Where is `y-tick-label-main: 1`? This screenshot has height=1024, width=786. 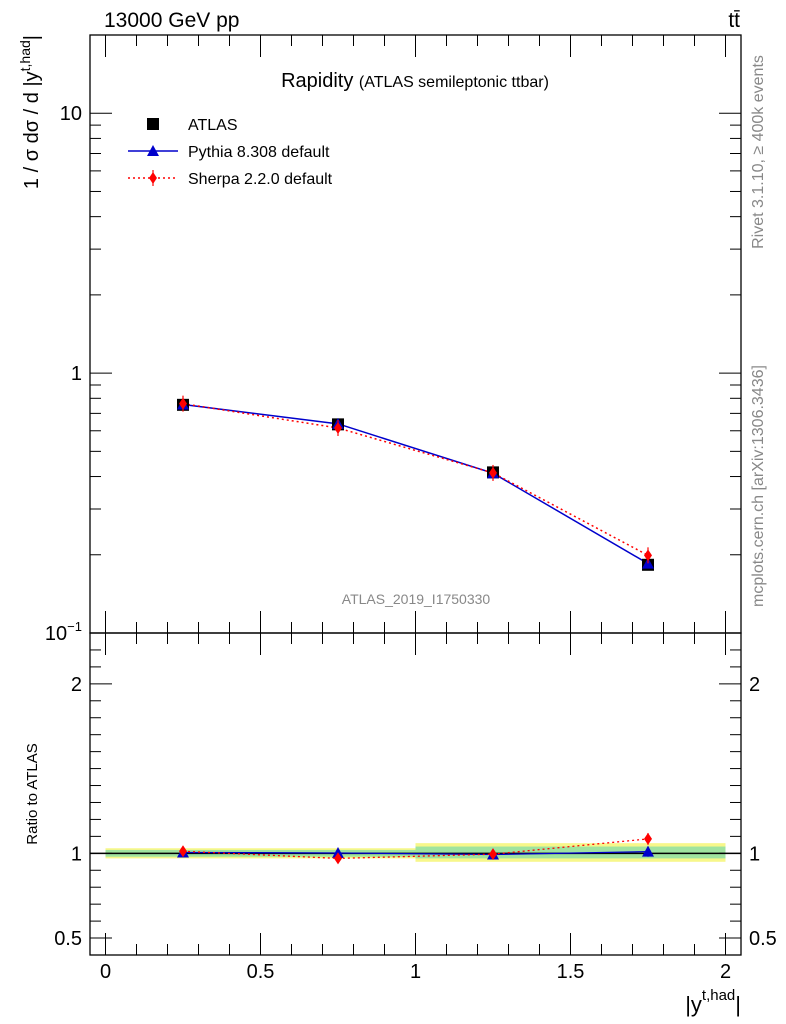
y-tick-label-main: 1 is located at coordinates (76, 374).